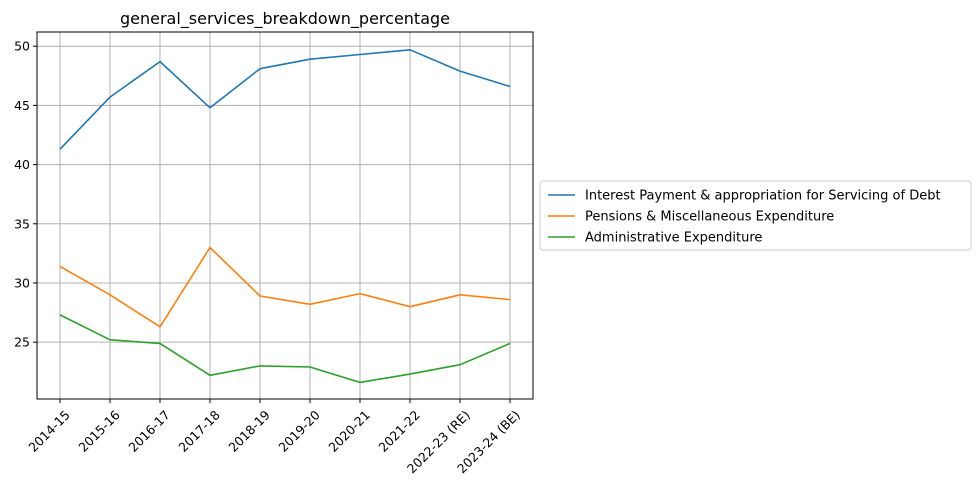  I want to click on x-tick-label: 2016-17, so click(149, 431).